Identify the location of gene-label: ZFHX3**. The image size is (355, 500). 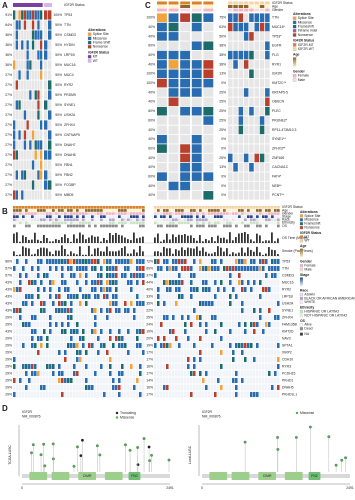
(279, 148).